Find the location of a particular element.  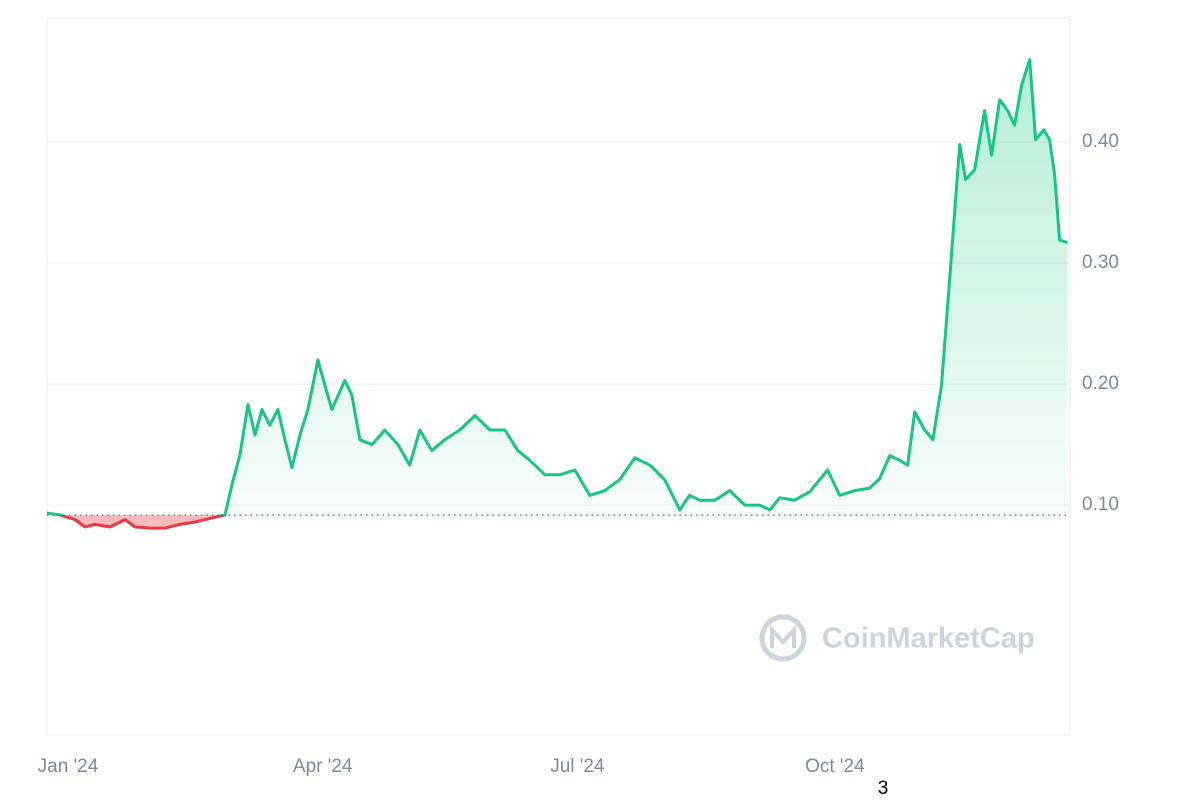

watermark-logo is located at coordinates (783, 638).